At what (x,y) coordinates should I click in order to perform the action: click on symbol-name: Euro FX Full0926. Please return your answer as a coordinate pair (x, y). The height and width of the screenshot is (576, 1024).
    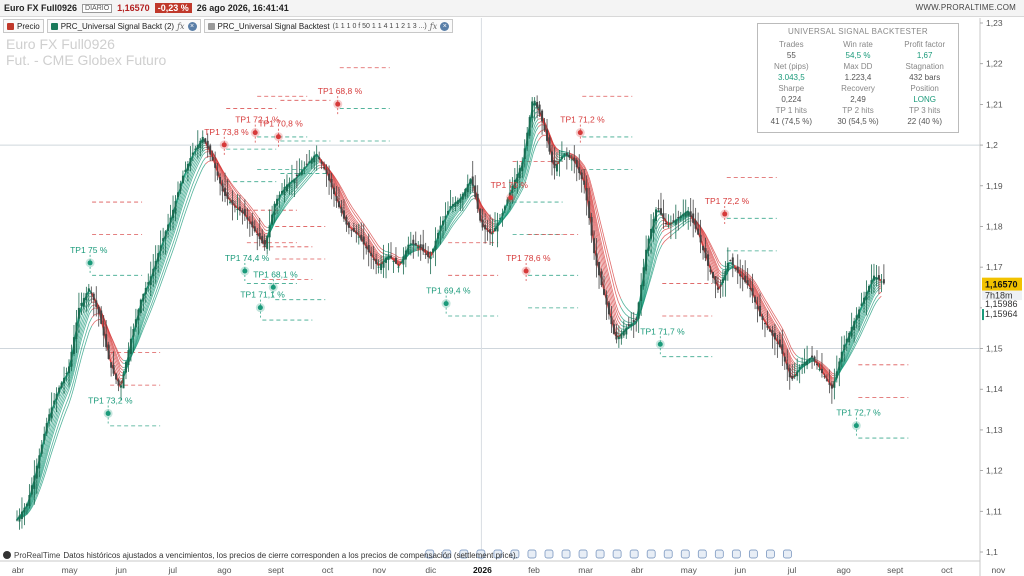
    Looking at the image, I should click on (41, 8).